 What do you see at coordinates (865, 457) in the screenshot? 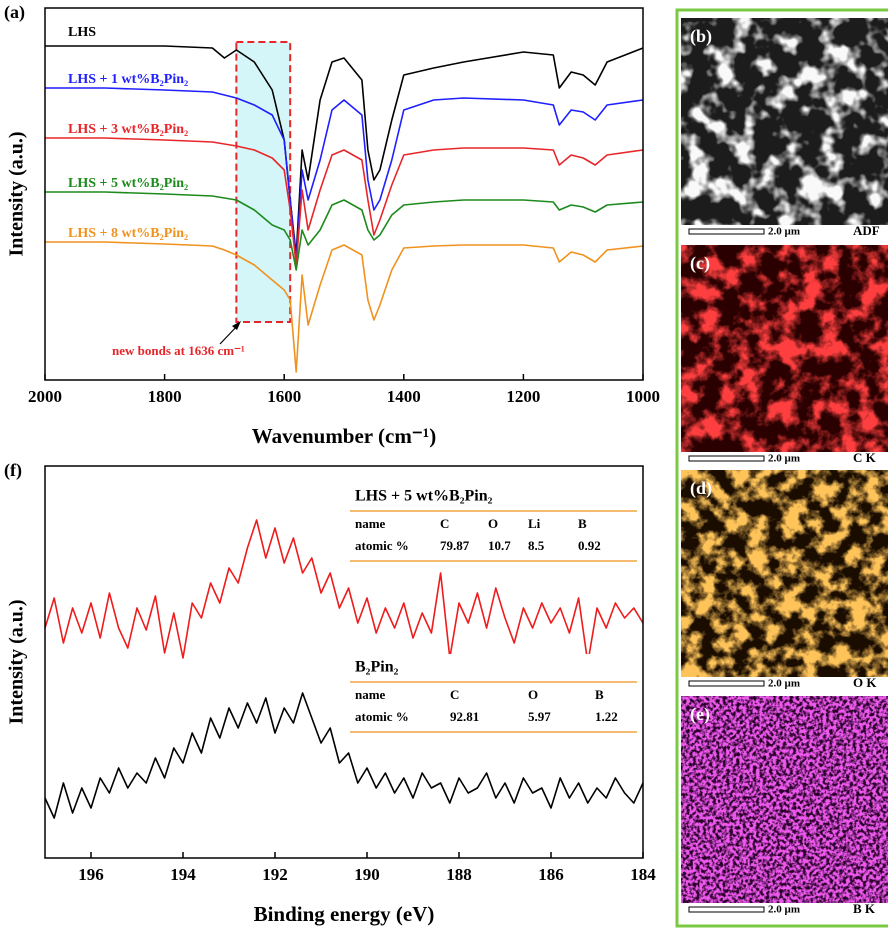
I see `channel-label: C K` at bounding box center [865, 457].